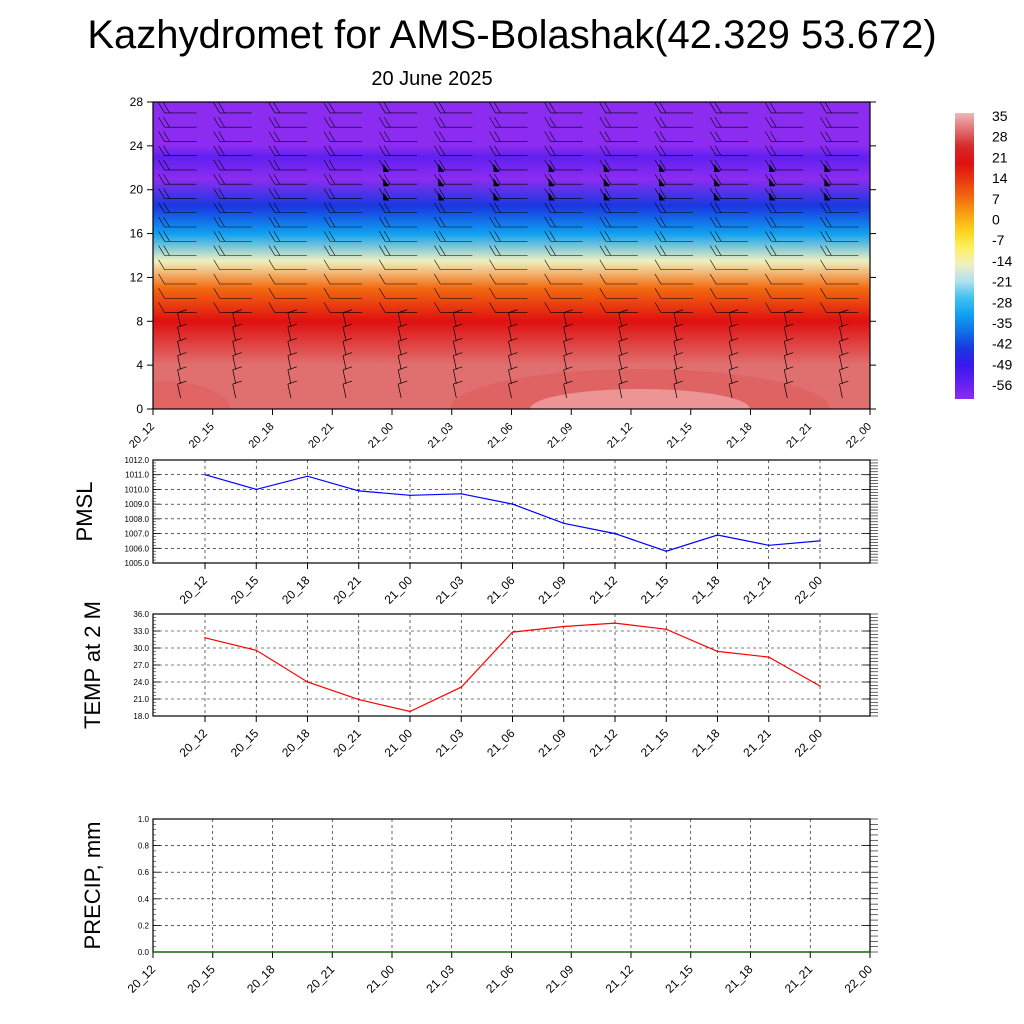 Image resolution: width=1024 pixels, height=1024 pixels. What do you see at coordinates (142, 979) in the screenshot?
I see `x-tick-label: 20_12` at bounding box center [142, 979].